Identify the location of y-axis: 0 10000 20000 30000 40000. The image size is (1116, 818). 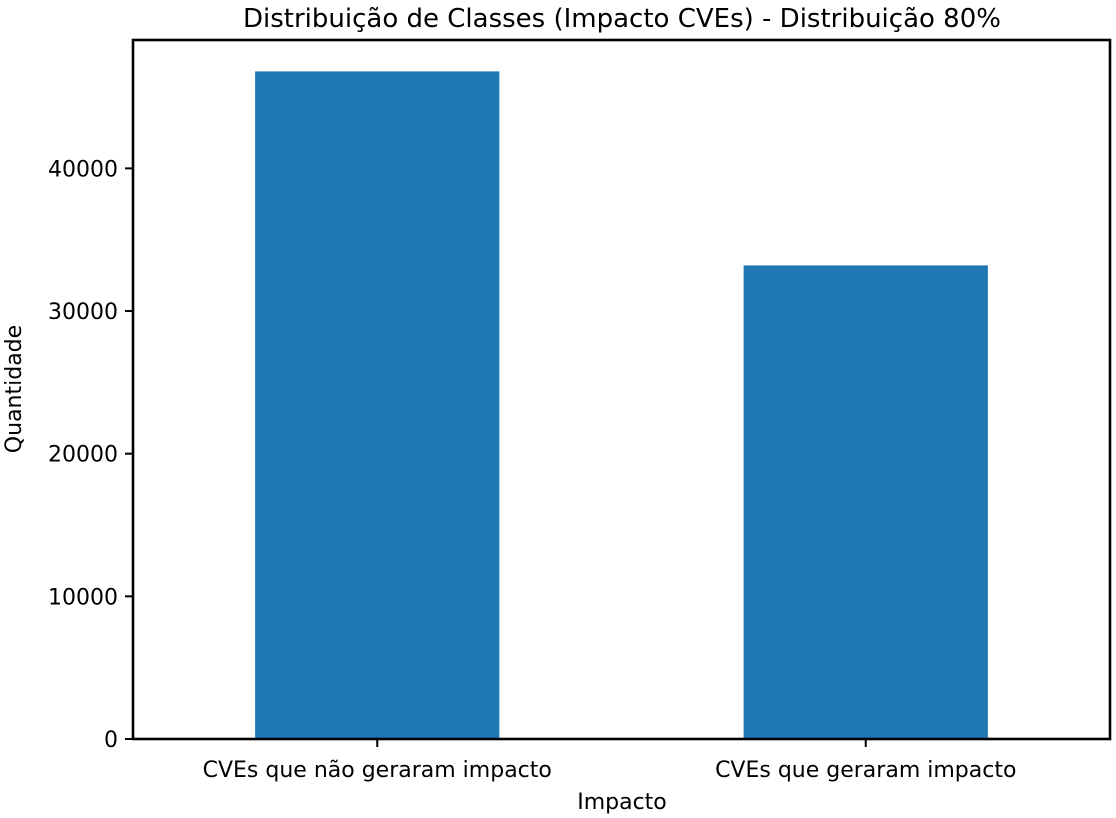
(90, 455).